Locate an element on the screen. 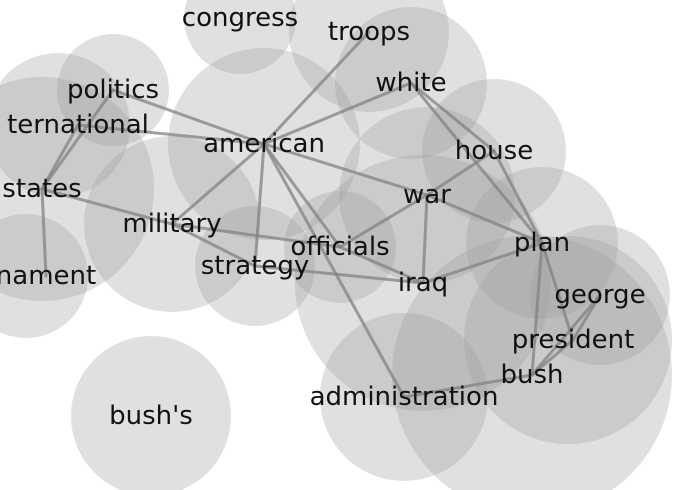 This screenshot has width=699, height=490. edge-military-officials is located at coordinates (256, 235).